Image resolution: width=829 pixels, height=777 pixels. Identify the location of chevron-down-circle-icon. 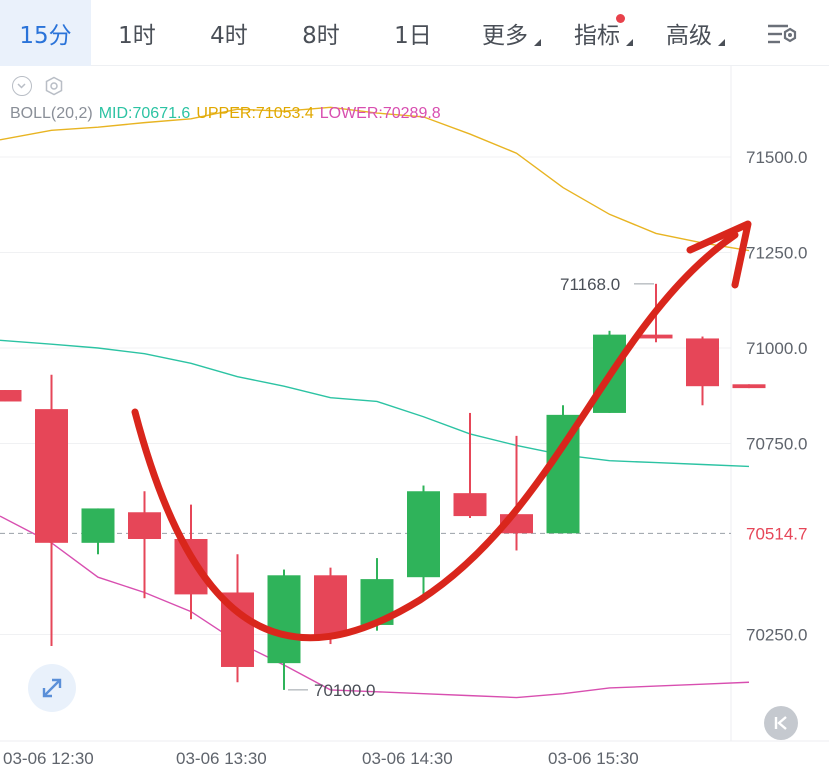
(22, 86).